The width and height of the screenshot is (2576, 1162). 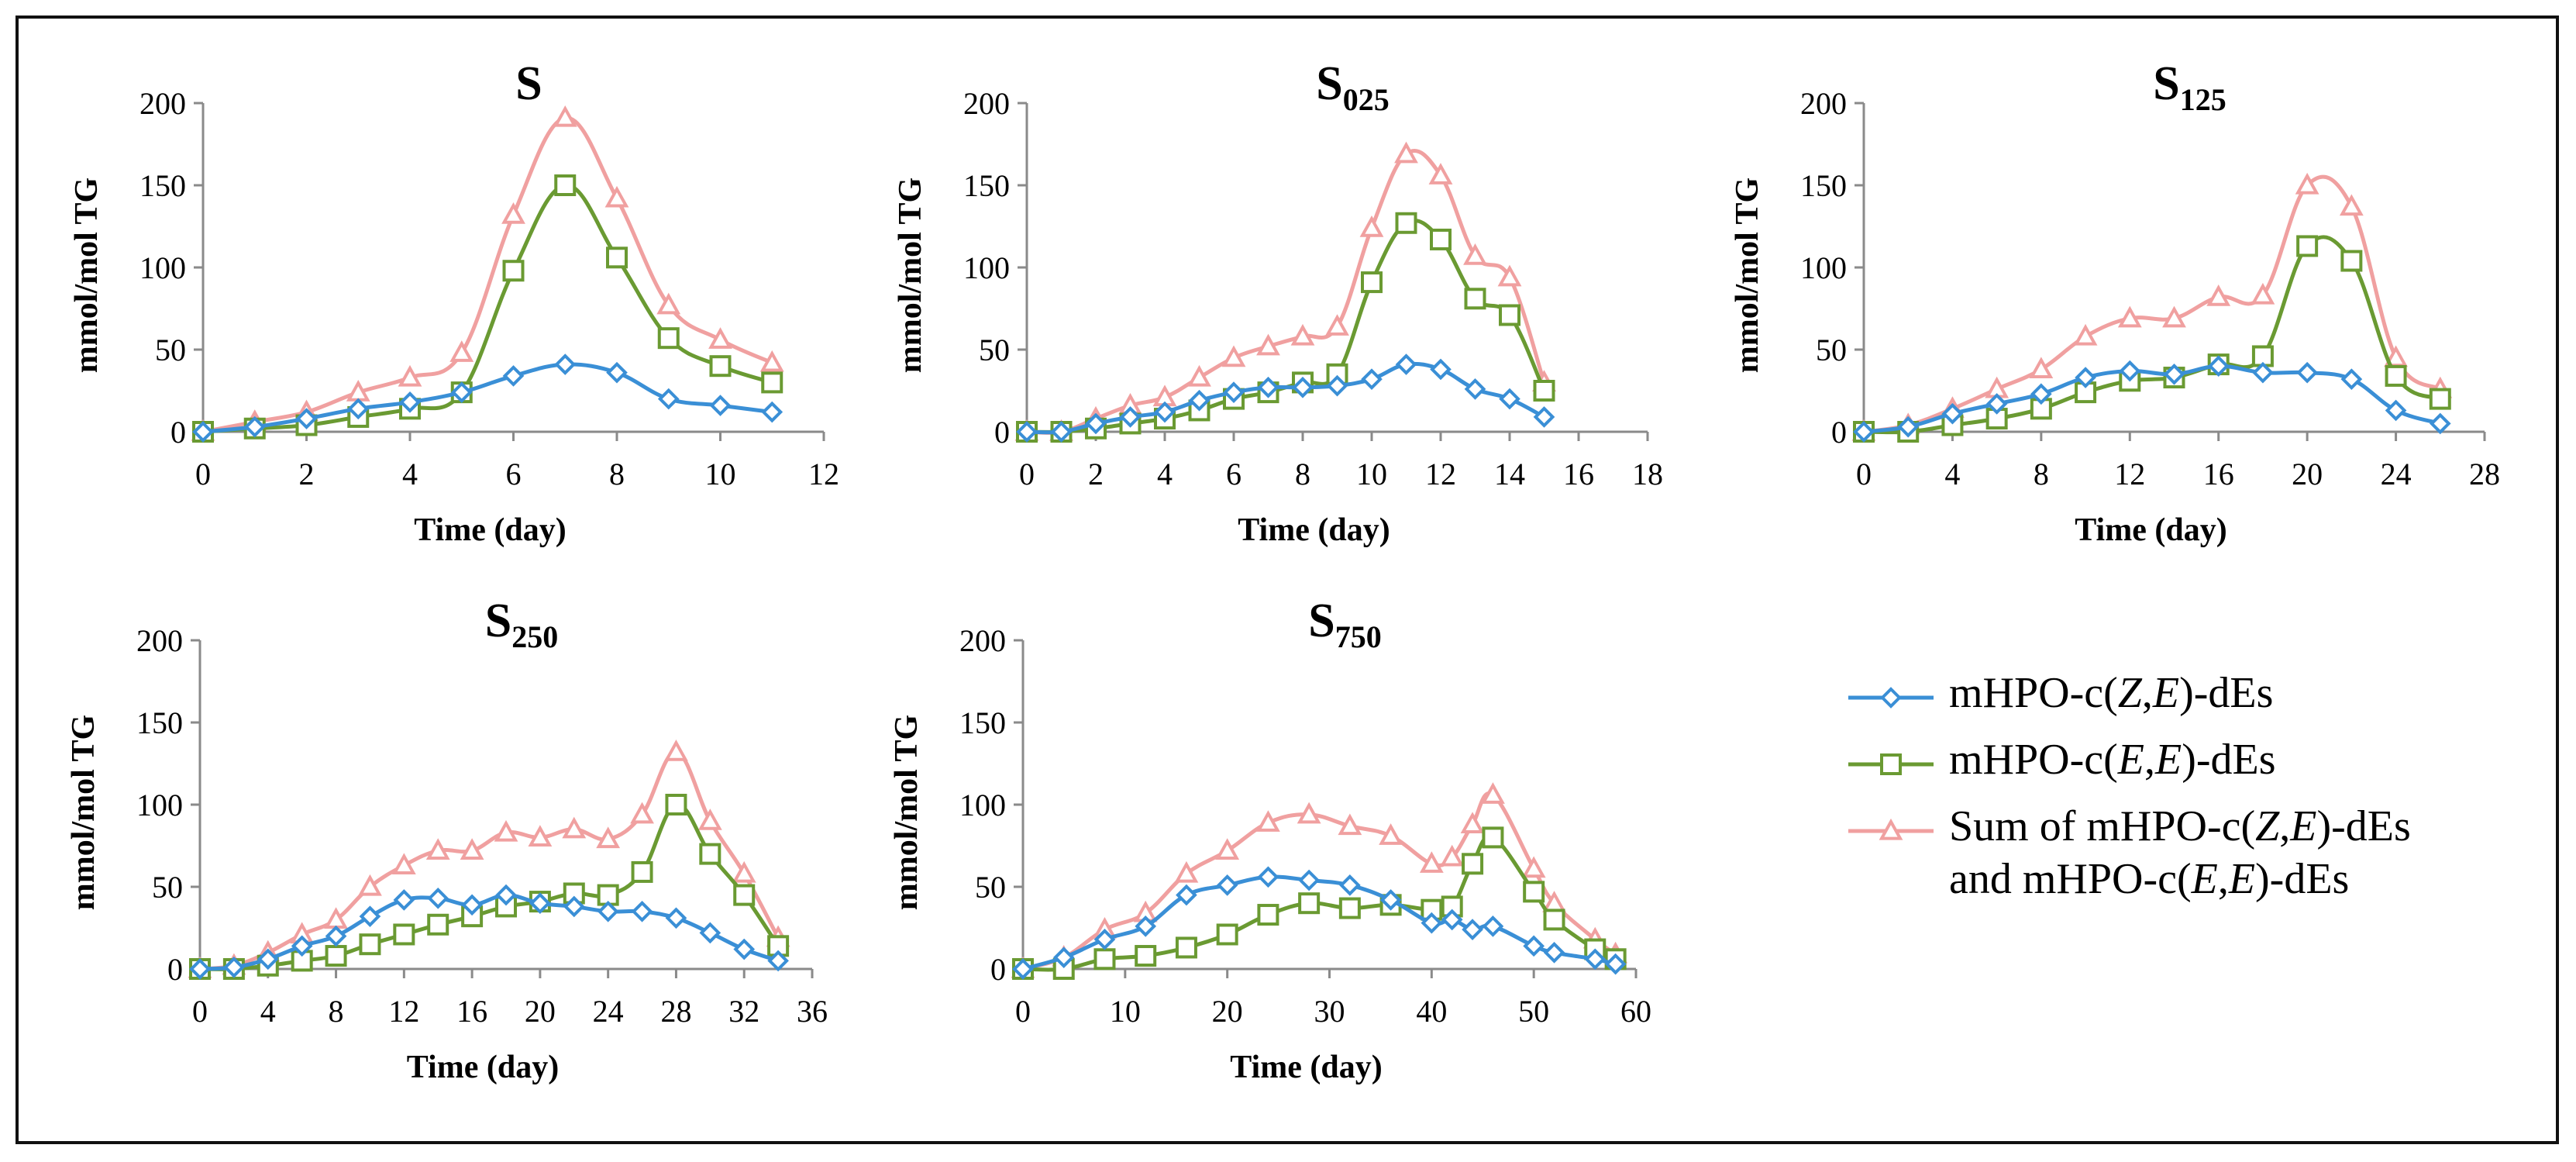 What do you see at coordinates (1023, 1011) in the screenshot?
I see `x-tick-label: 0` at bounding box center [1023, 1011].